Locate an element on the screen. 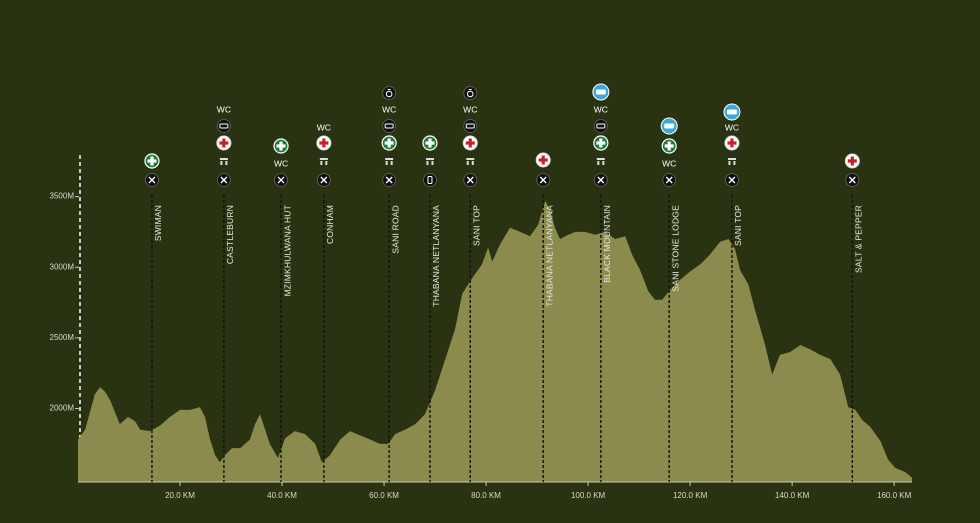  x-tick-label: 40.0 KM is located at coordinates (282, 495).